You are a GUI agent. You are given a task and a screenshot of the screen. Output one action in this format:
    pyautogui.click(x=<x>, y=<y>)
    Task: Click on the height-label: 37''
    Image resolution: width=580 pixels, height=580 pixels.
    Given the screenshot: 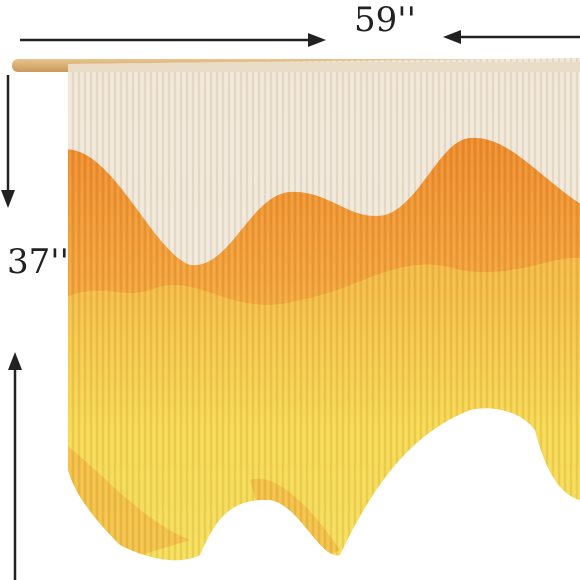 What is the action you would take?
    pyautogui.click(x=38, y=262)
    